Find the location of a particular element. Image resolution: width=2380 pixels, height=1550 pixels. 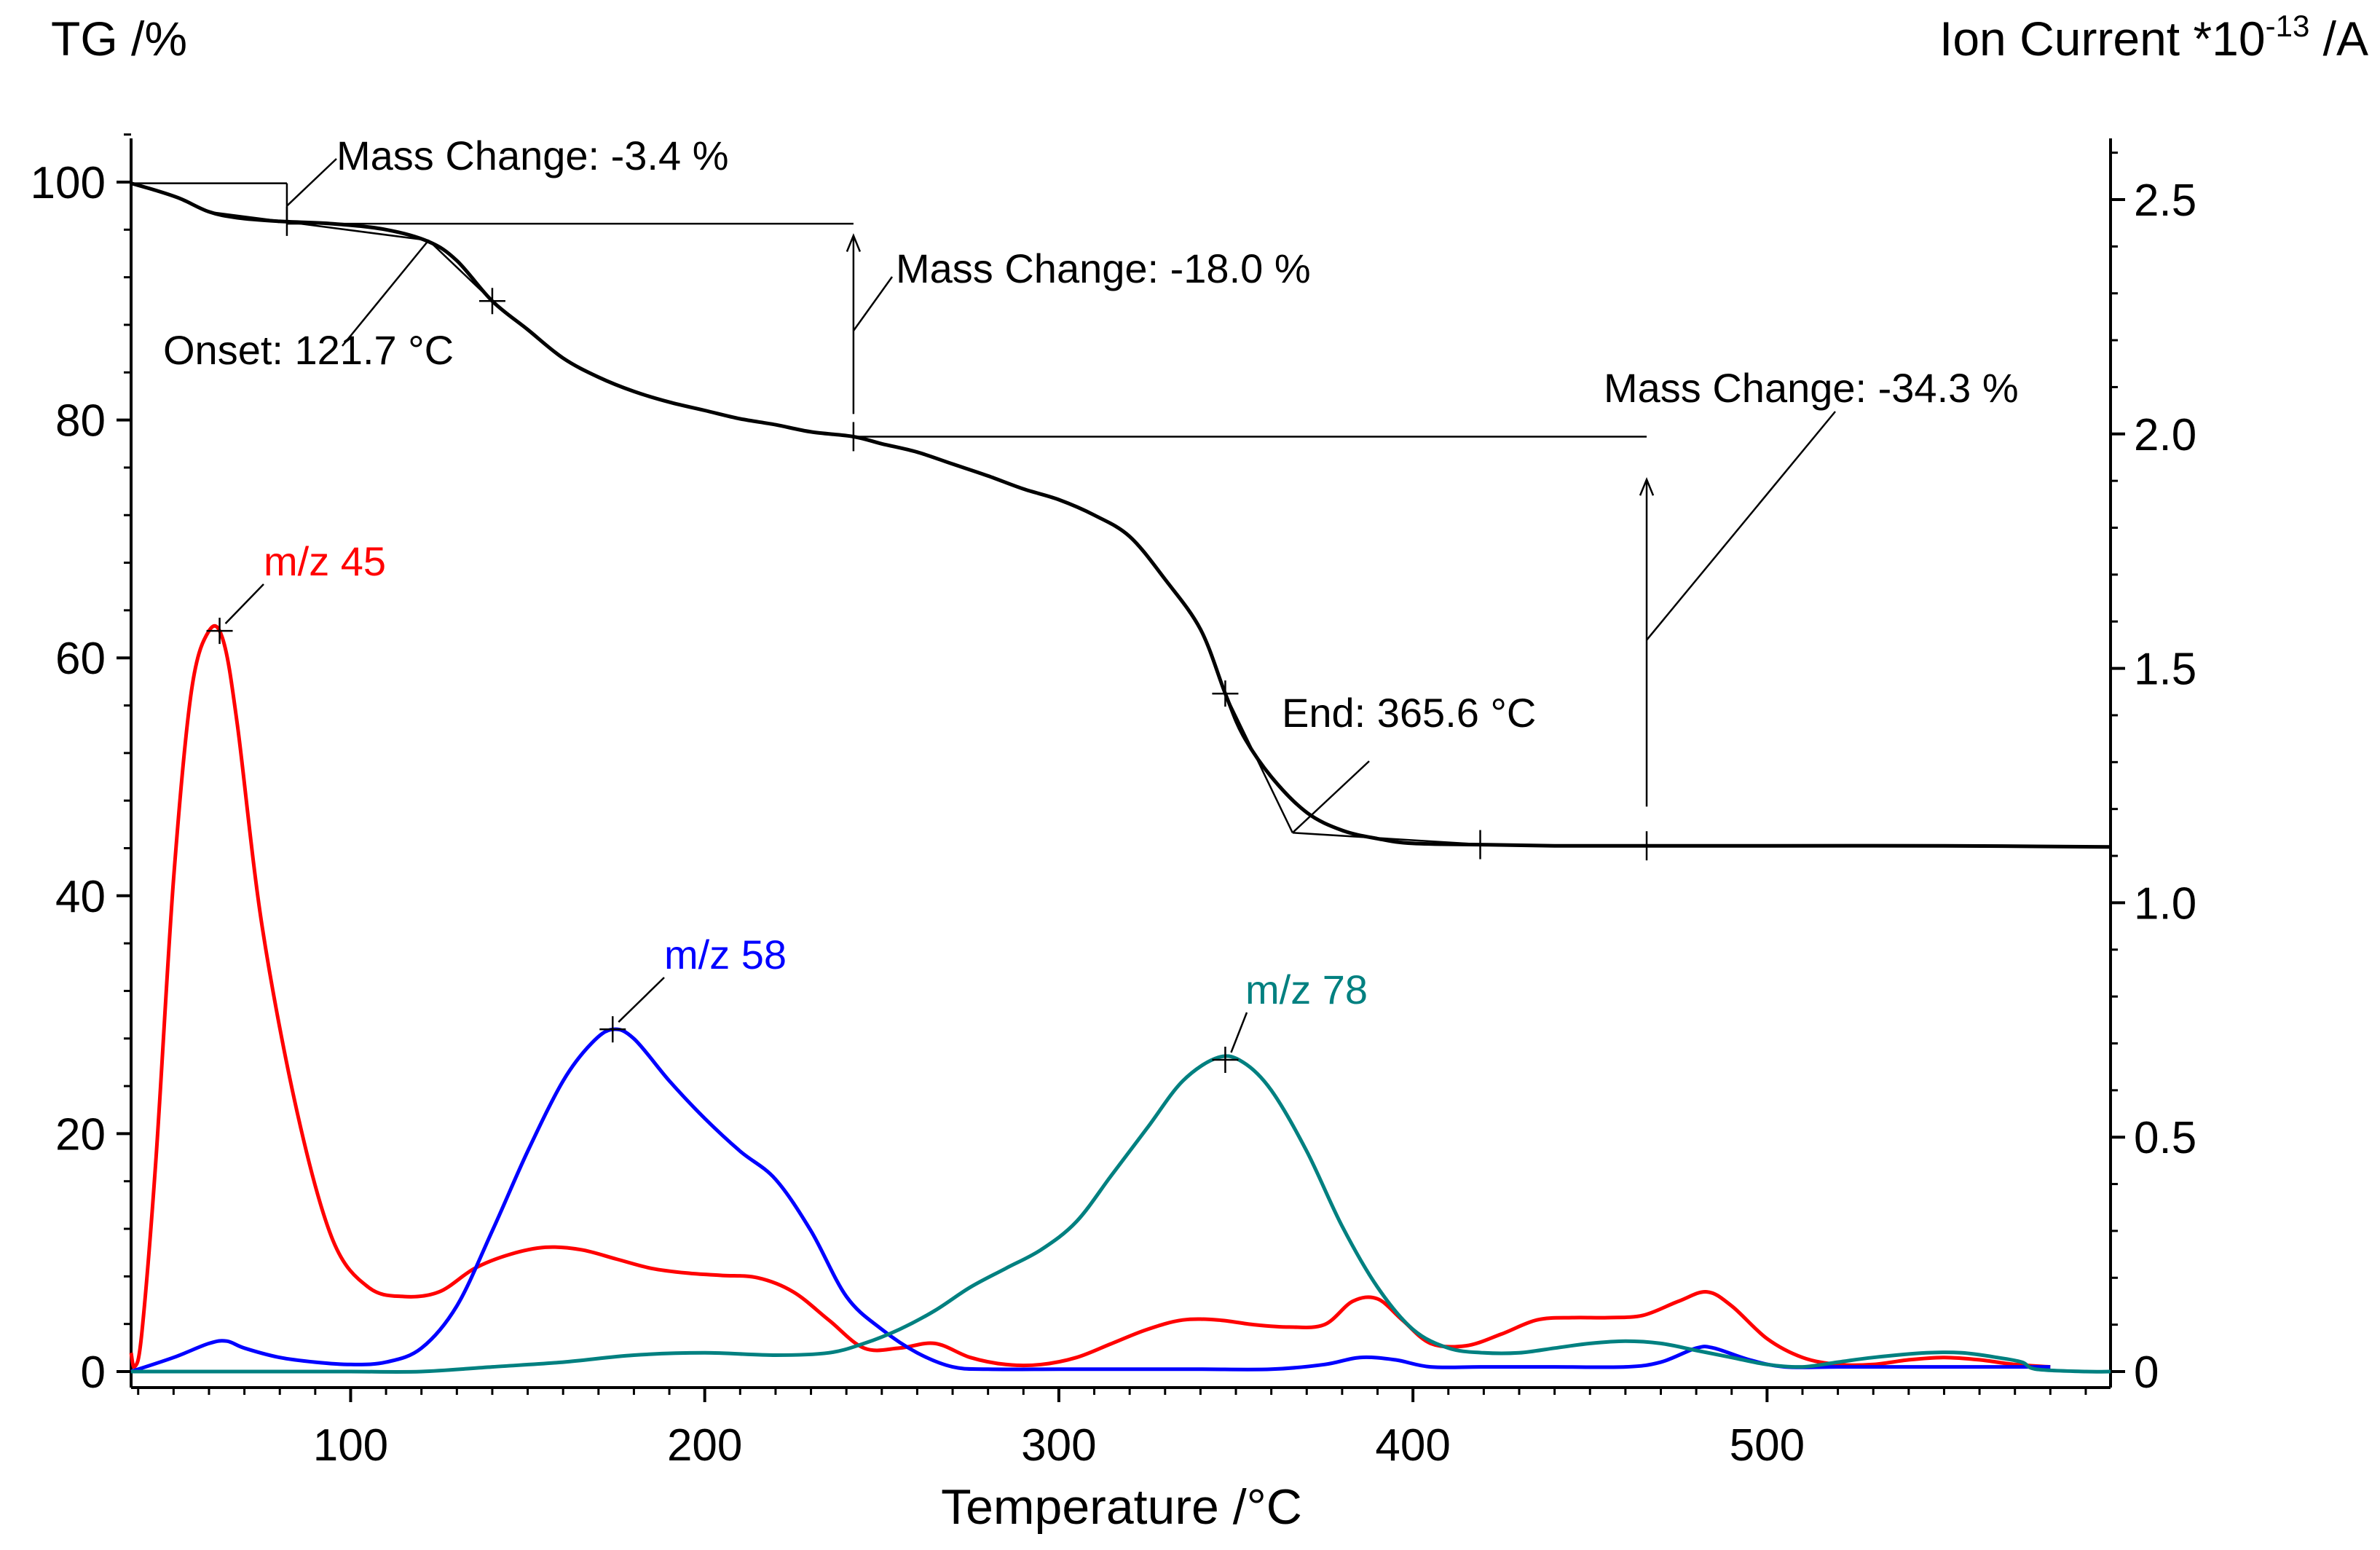

mz45-peak-marker is located at coordinates (219, 631).